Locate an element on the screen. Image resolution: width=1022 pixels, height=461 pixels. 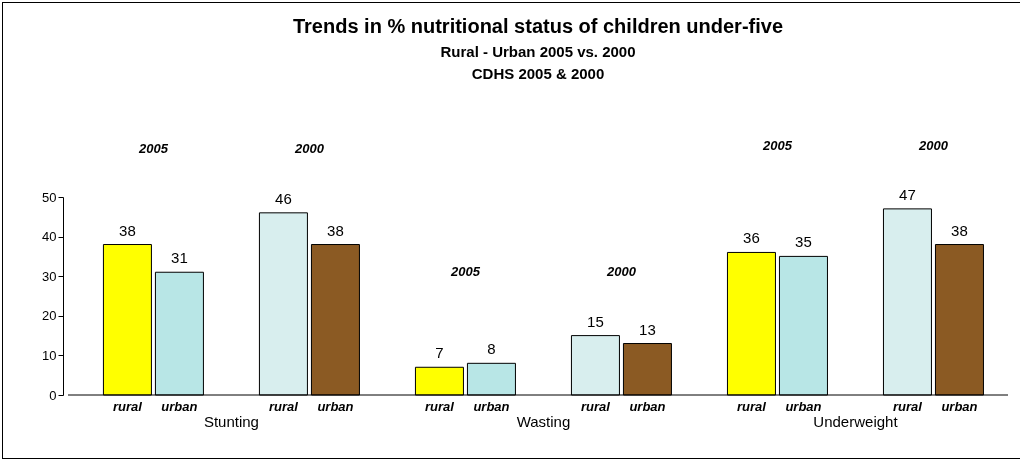
data-label: 46 is located at coordinates (283, 198).